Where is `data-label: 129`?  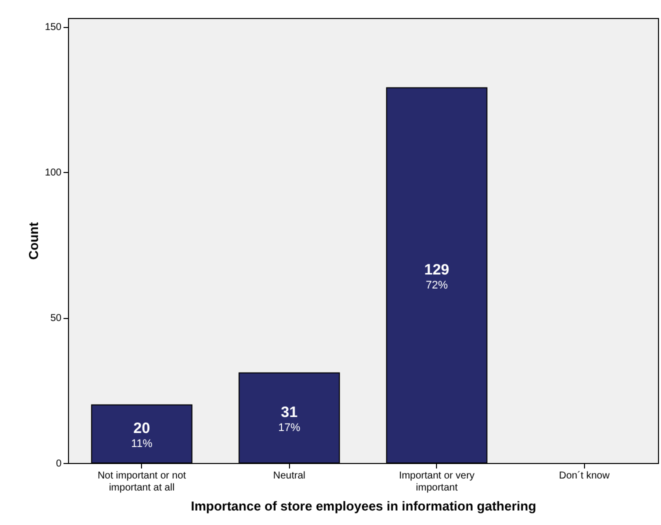 data-label: 129 is located at coordinates (437, 269).